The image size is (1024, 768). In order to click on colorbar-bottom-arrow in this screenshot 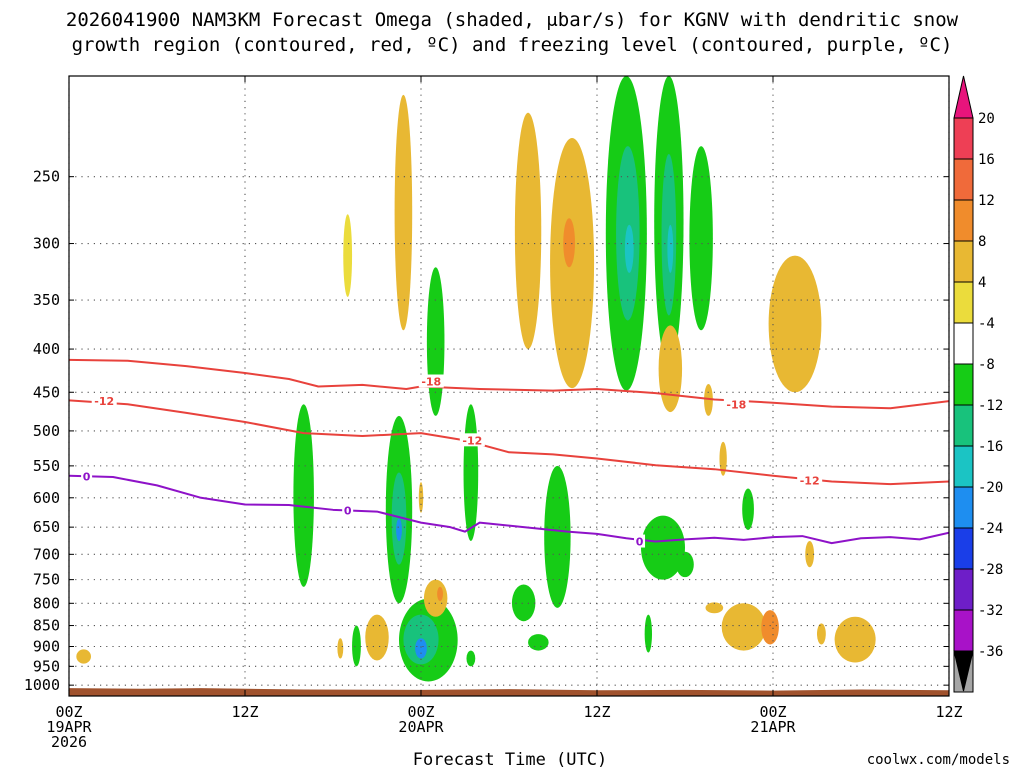, I will do `click(963, 671)`.